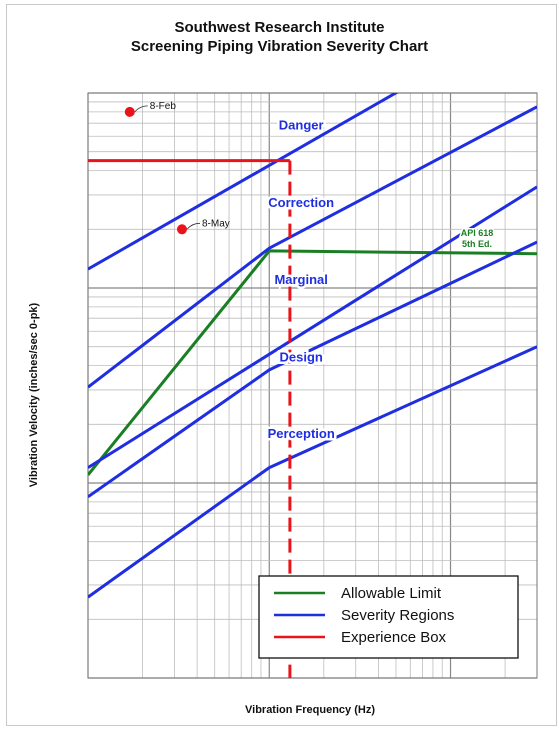 The image size is (559, 731). What do you see at coordinates (310, 710) in the screenshot?
I see `x-axis-label: Vibration Frequency (Hz)` at bounding box center [310, 710].